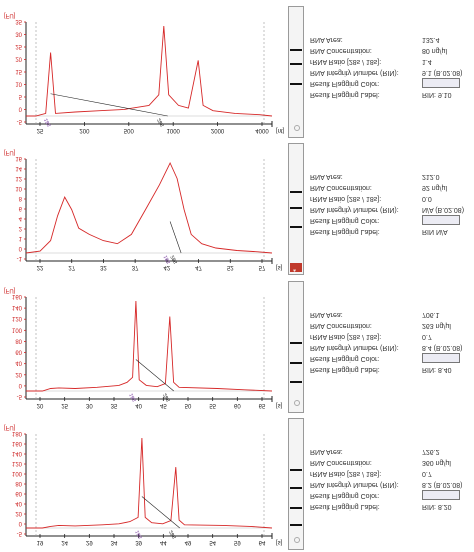  Describe the element at coordinates (431, 176) in the screenshot. I see `info-value: 212.0` at that location.